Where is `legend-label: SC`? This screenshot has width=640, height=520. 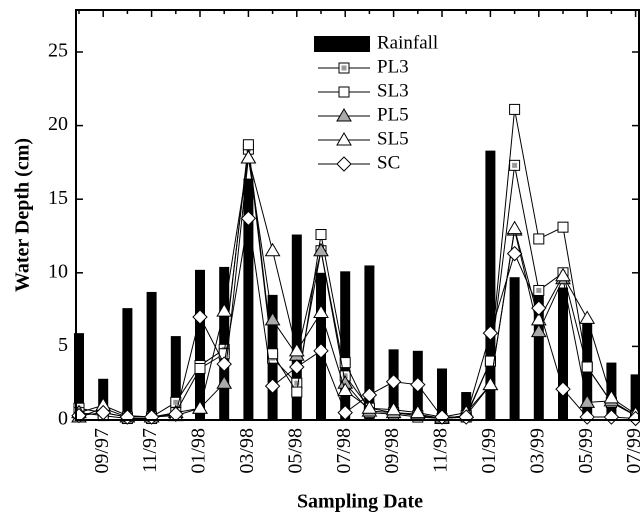
legend-label: SC is located at coordinates (388, 162).